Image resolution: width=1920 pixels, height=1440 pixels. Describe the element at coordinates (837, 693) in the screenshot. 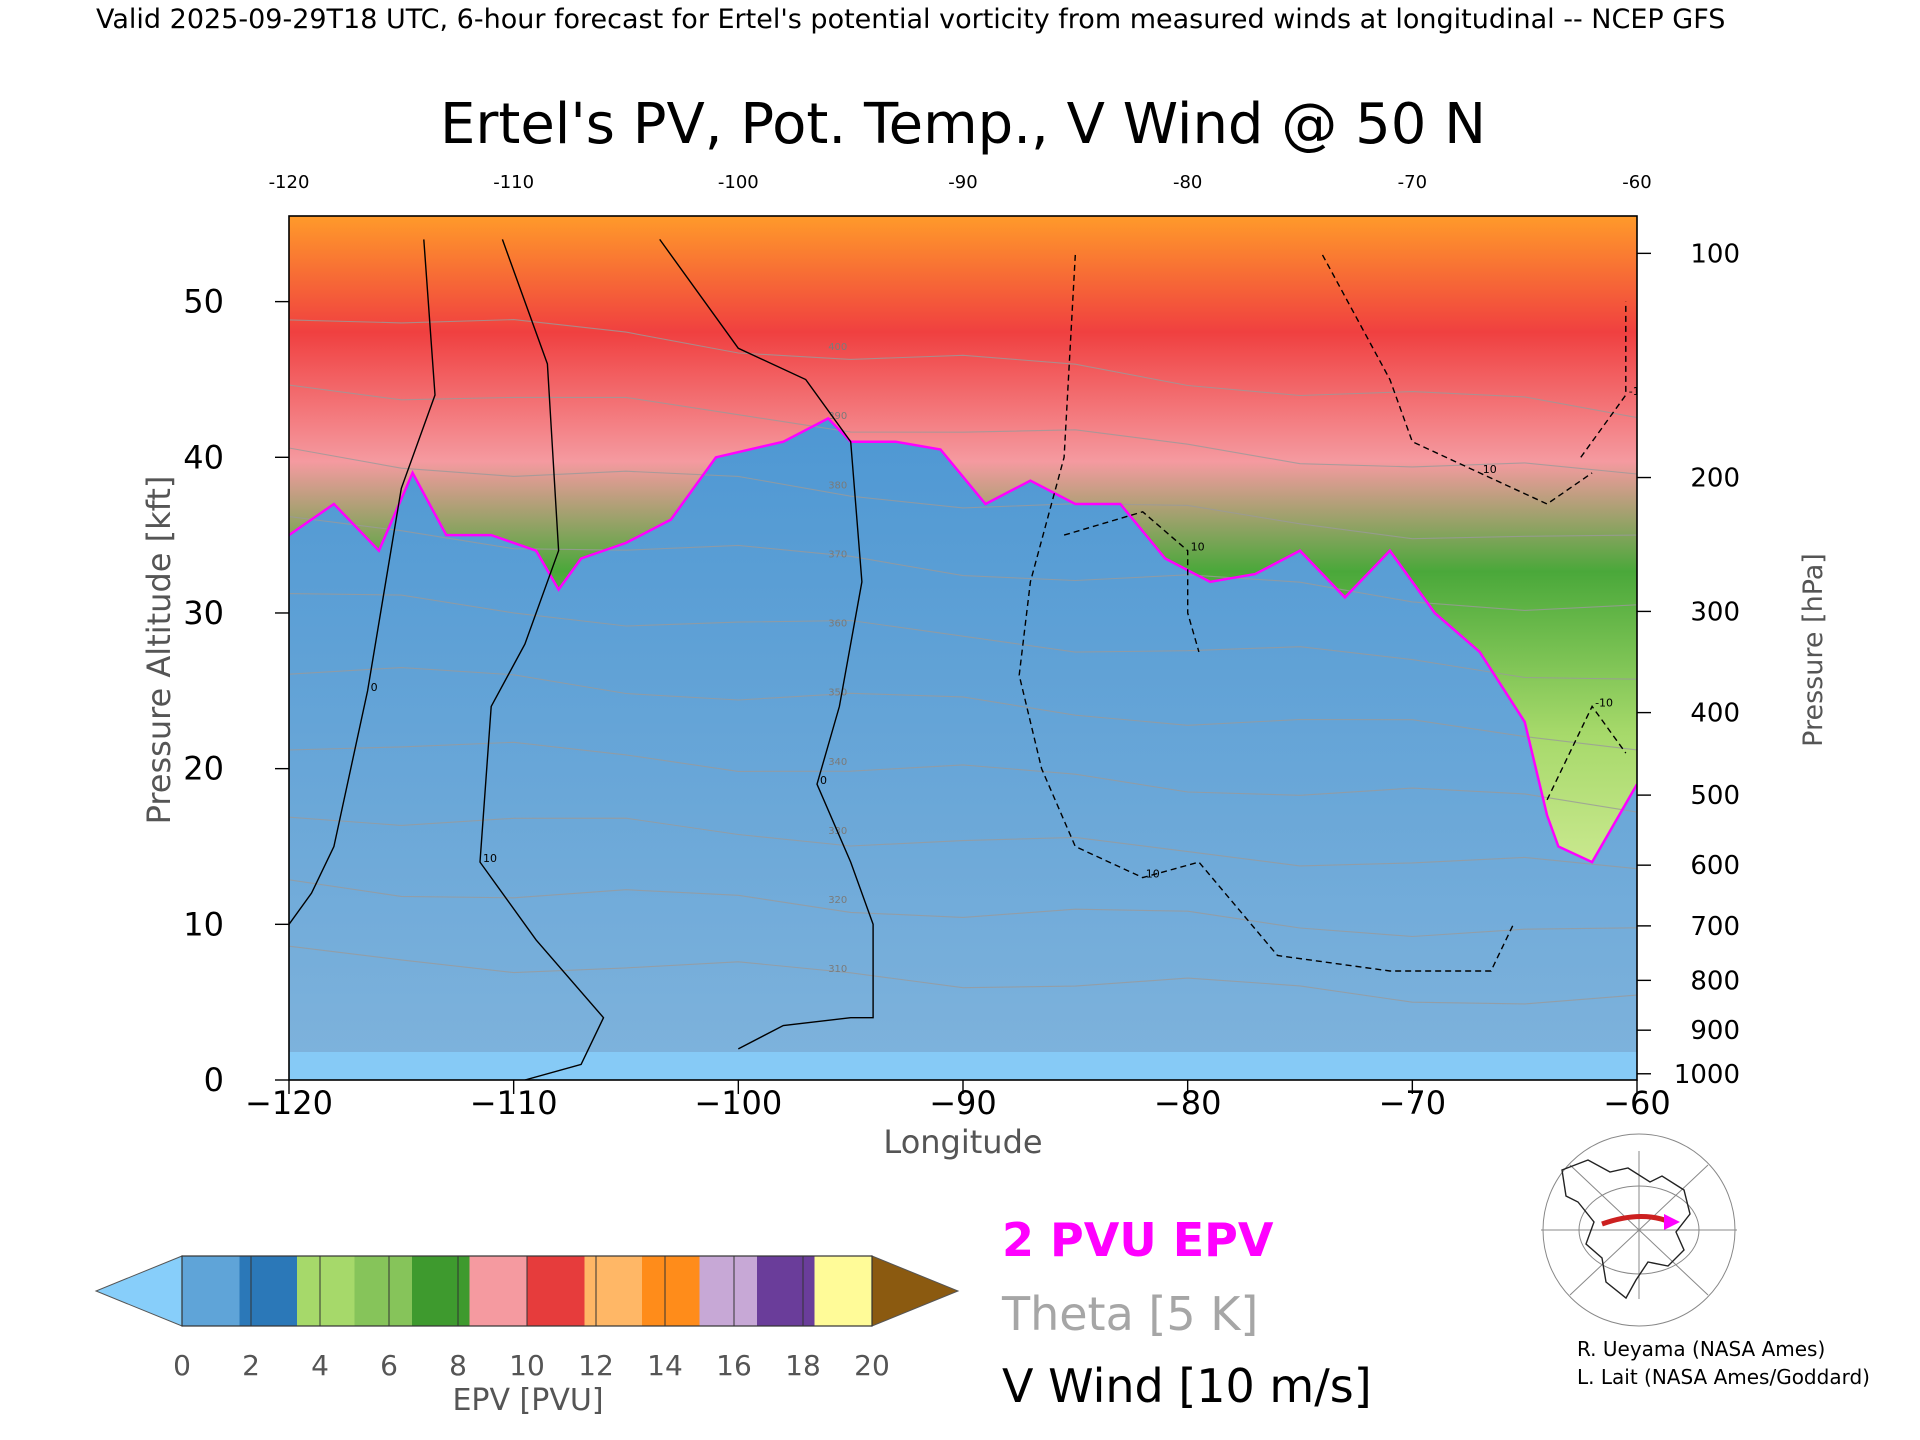

I see `theta-contour-label: 350` at that location.